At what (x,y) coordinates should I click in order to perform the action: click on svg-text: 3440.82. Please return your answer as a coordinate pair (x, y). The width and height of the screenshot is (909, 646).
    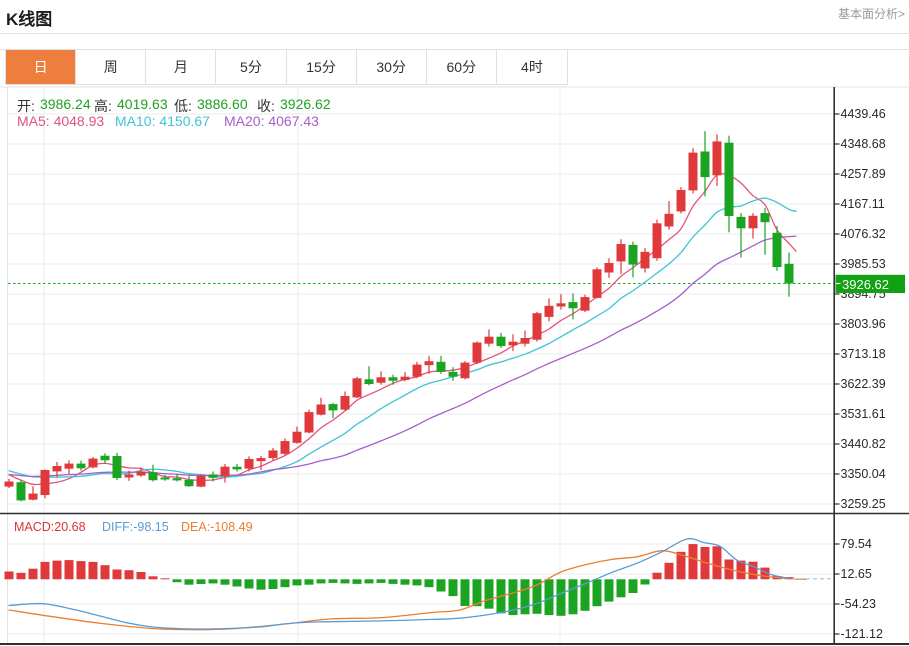
    Looking at the image, I should click on (863, 444).